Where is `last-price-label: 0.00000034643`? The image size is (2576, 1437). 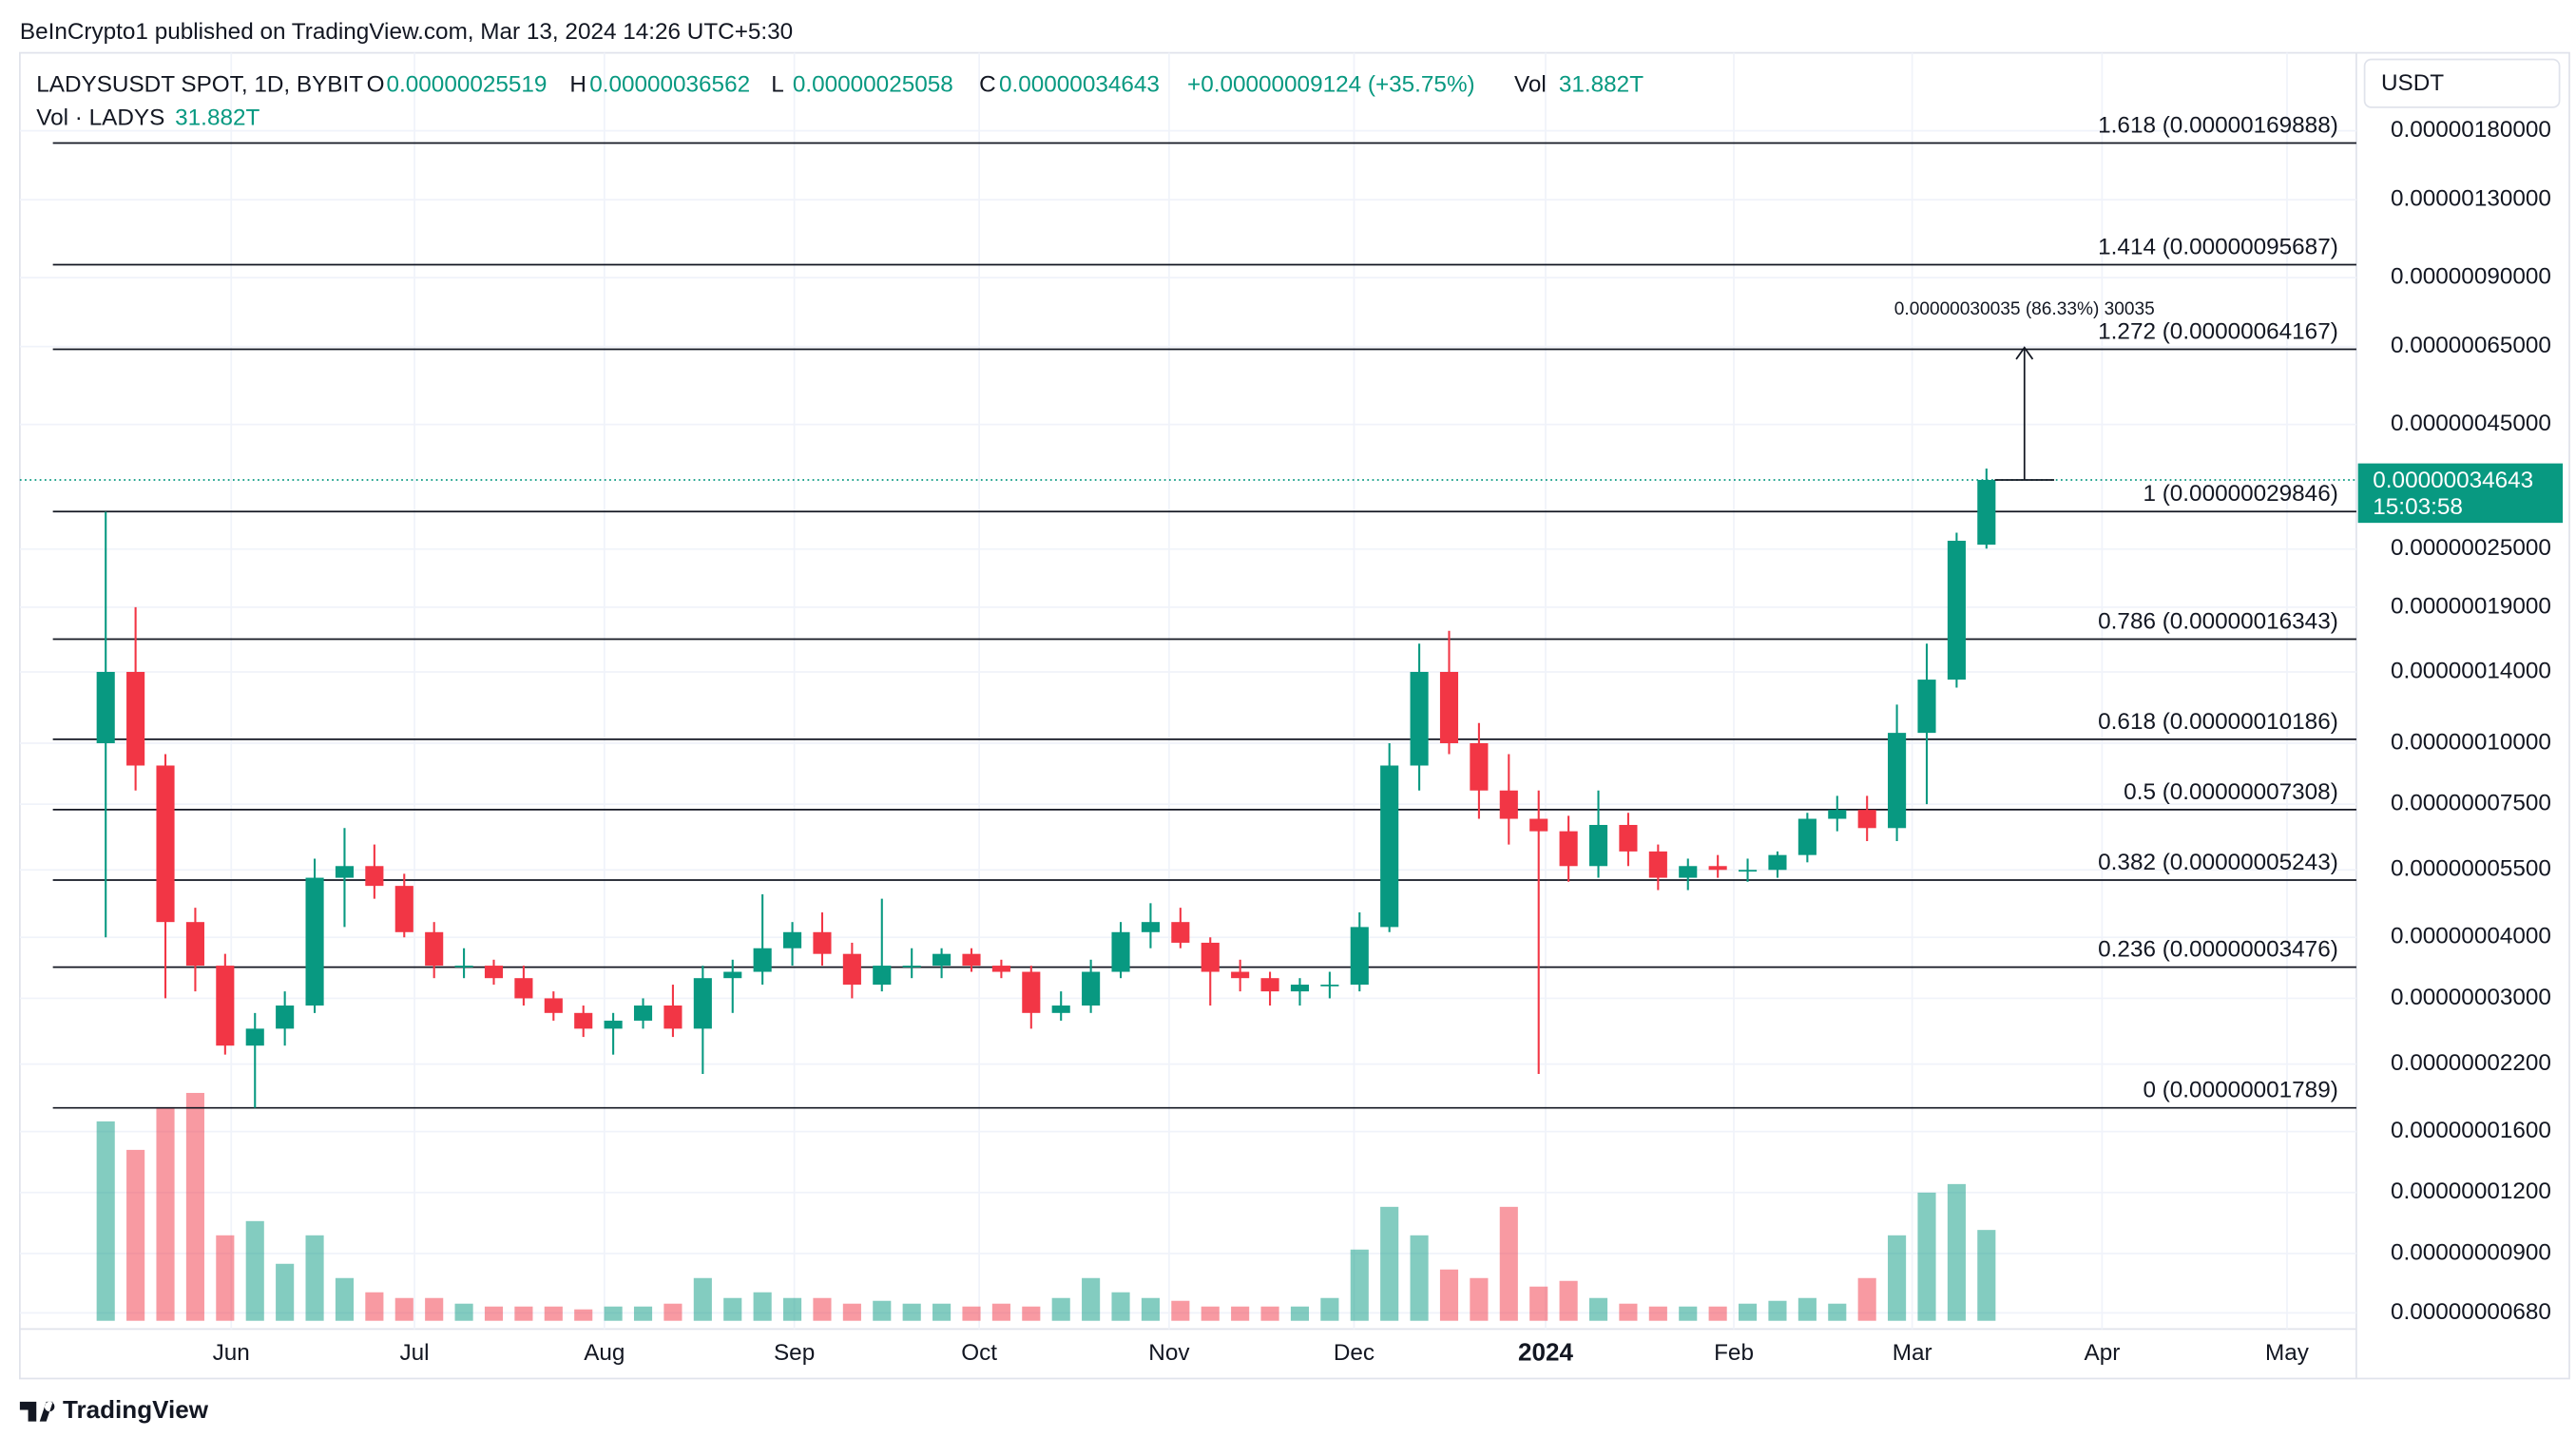
last-price-label: 0.00000034643 is located at coordinates (2453, 480).